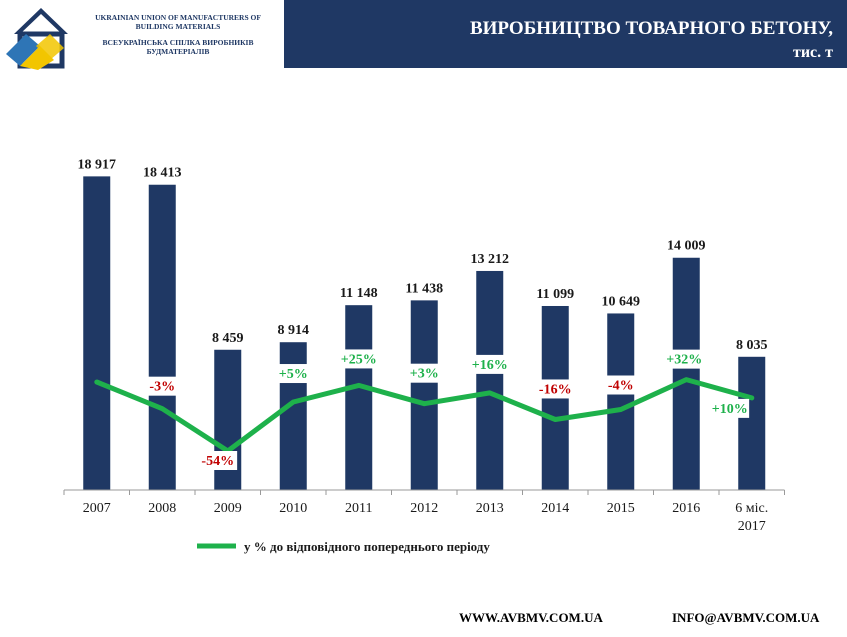 This screenshot has width=847, height=637. I want to click on x-tick-label: 2011, so click(358, 508).